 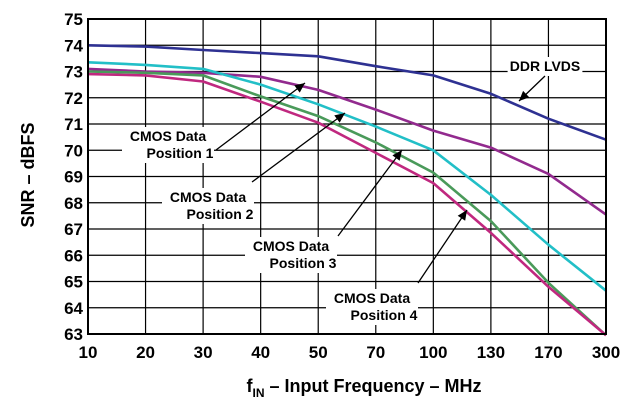 I want to click on y-tick-71: 71, so click(x=73, y=124).